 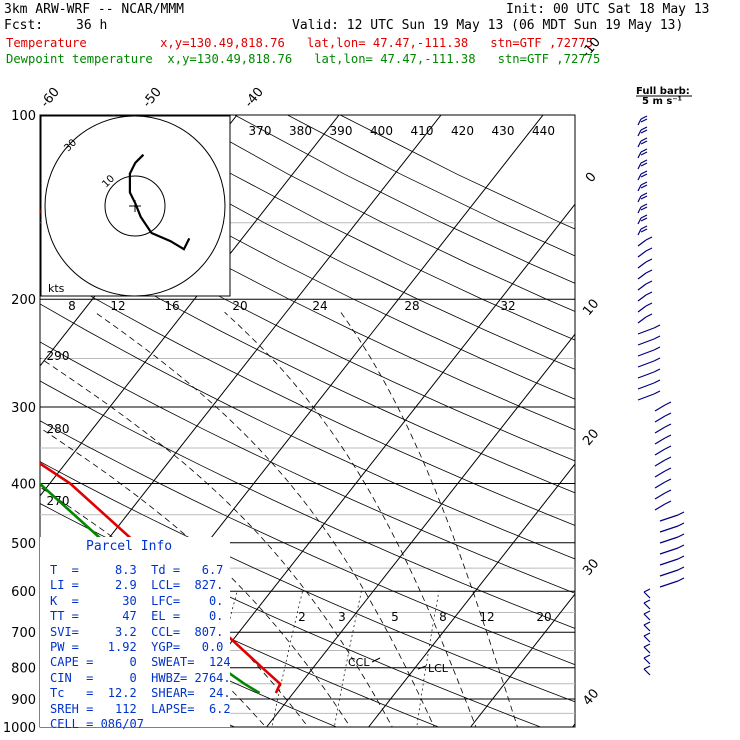 What do you see at coordinates (137, 585) in the screenshot?
I see `parcel-info-row: LI = 2.9 LCL= 827.` at bounding box center [137, 585].